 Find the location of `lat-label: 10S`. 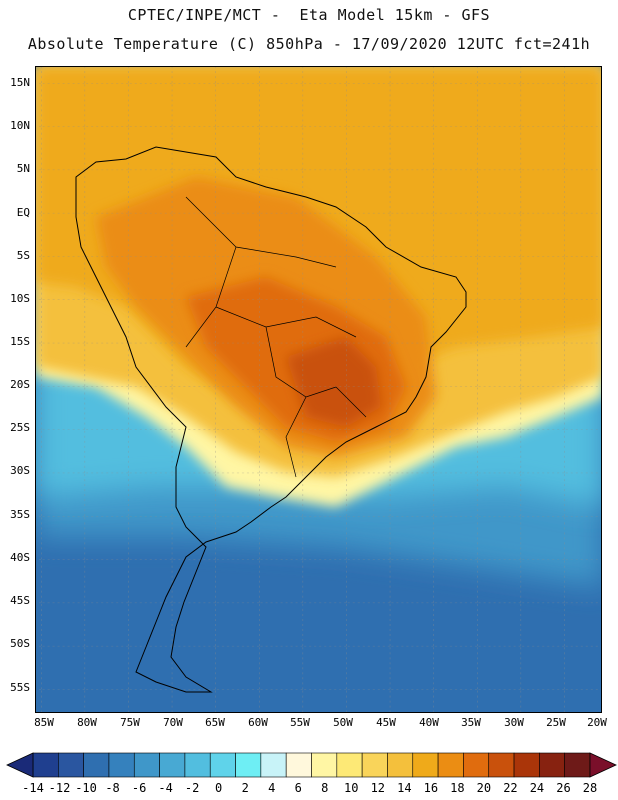

lat-label: 10S is located at coordinates (20, 298).